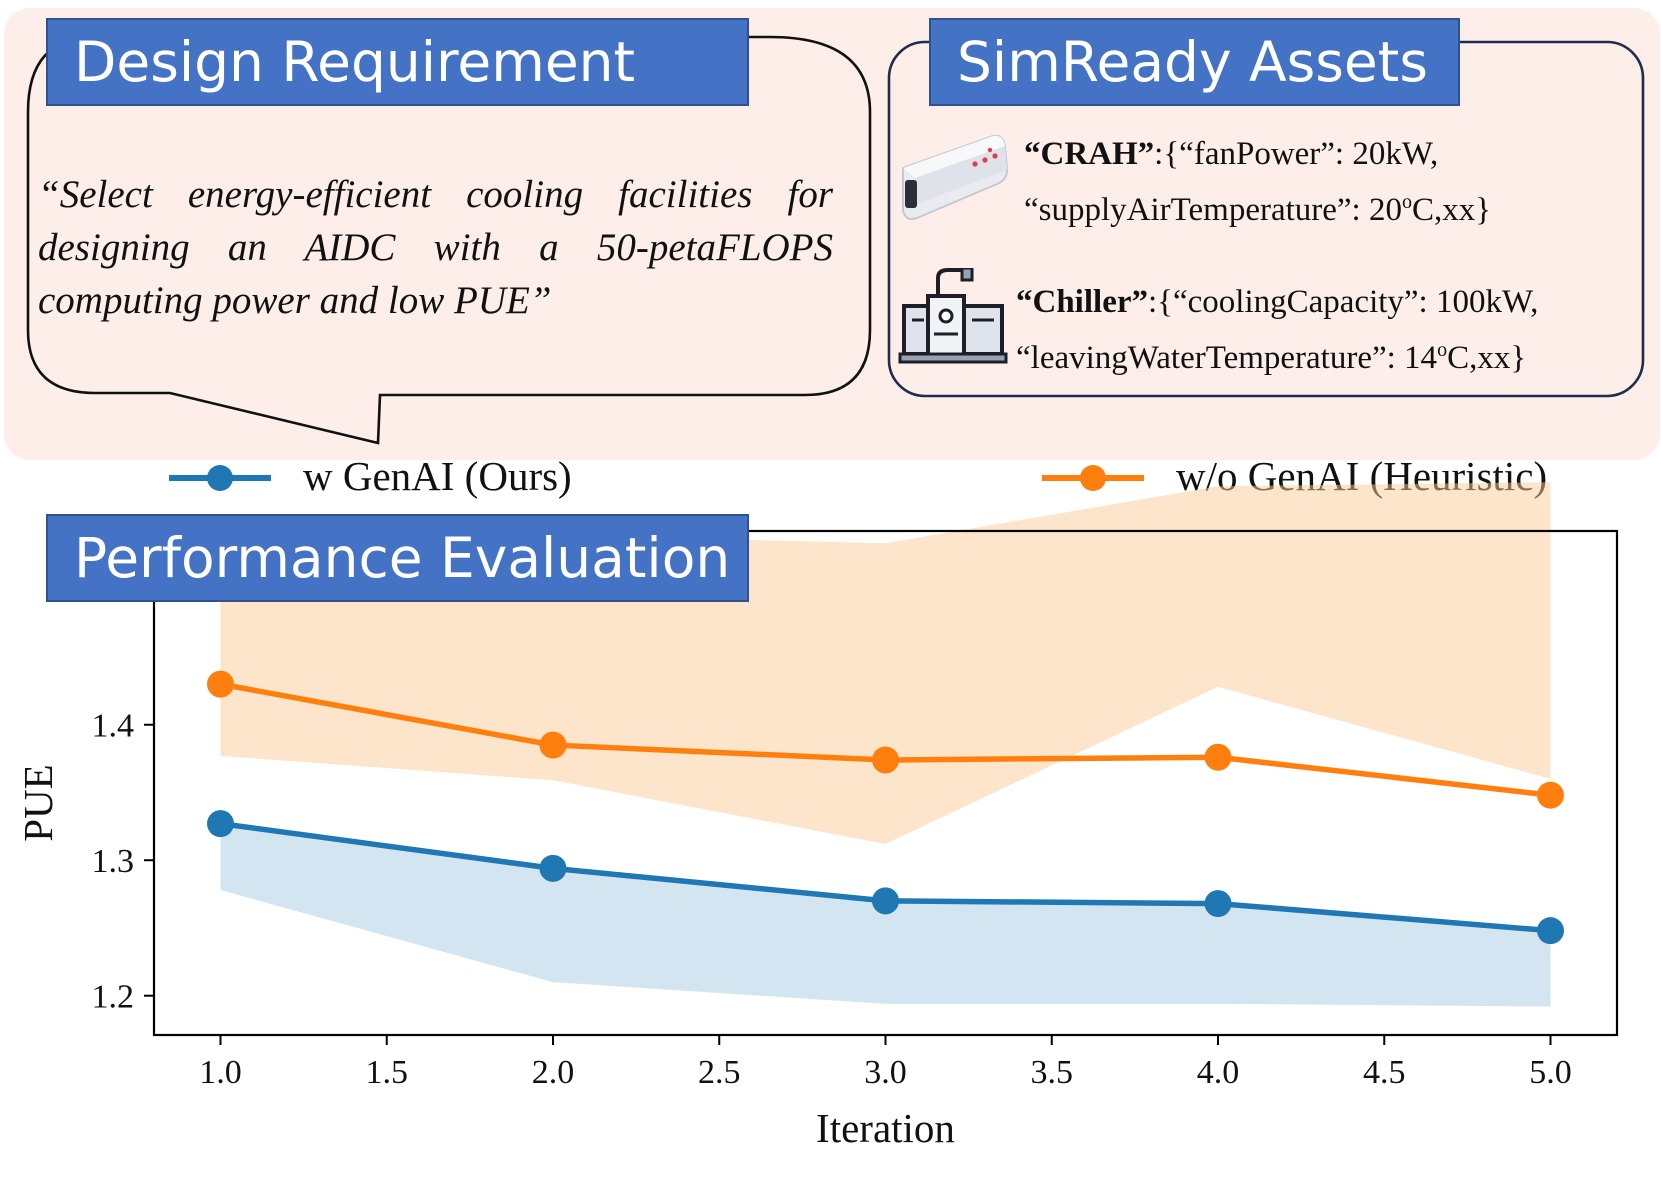 The width and height of the screenshot is (1661, 1193). Describe the element at coordinates (885, 1128) in the screenshot. I see `x-axis-label: Iteration` at that location.